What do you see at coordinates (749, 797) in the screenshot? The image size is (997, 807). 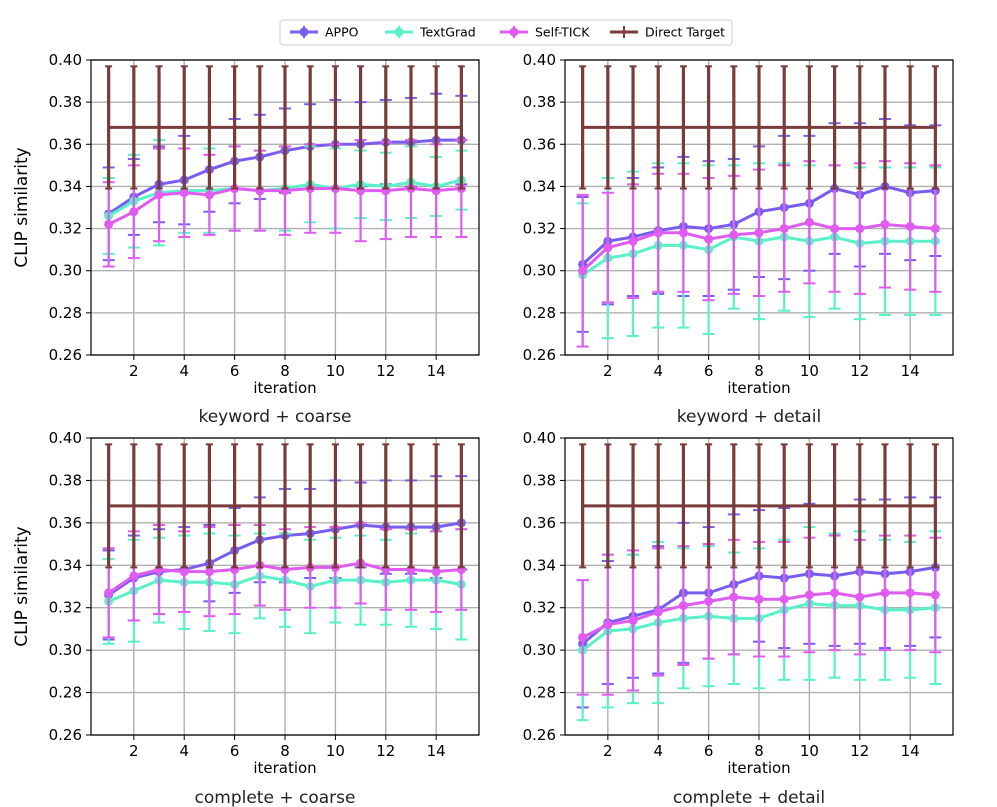 I see `panel-title: complete + detail` at bounding box center [749, 797].